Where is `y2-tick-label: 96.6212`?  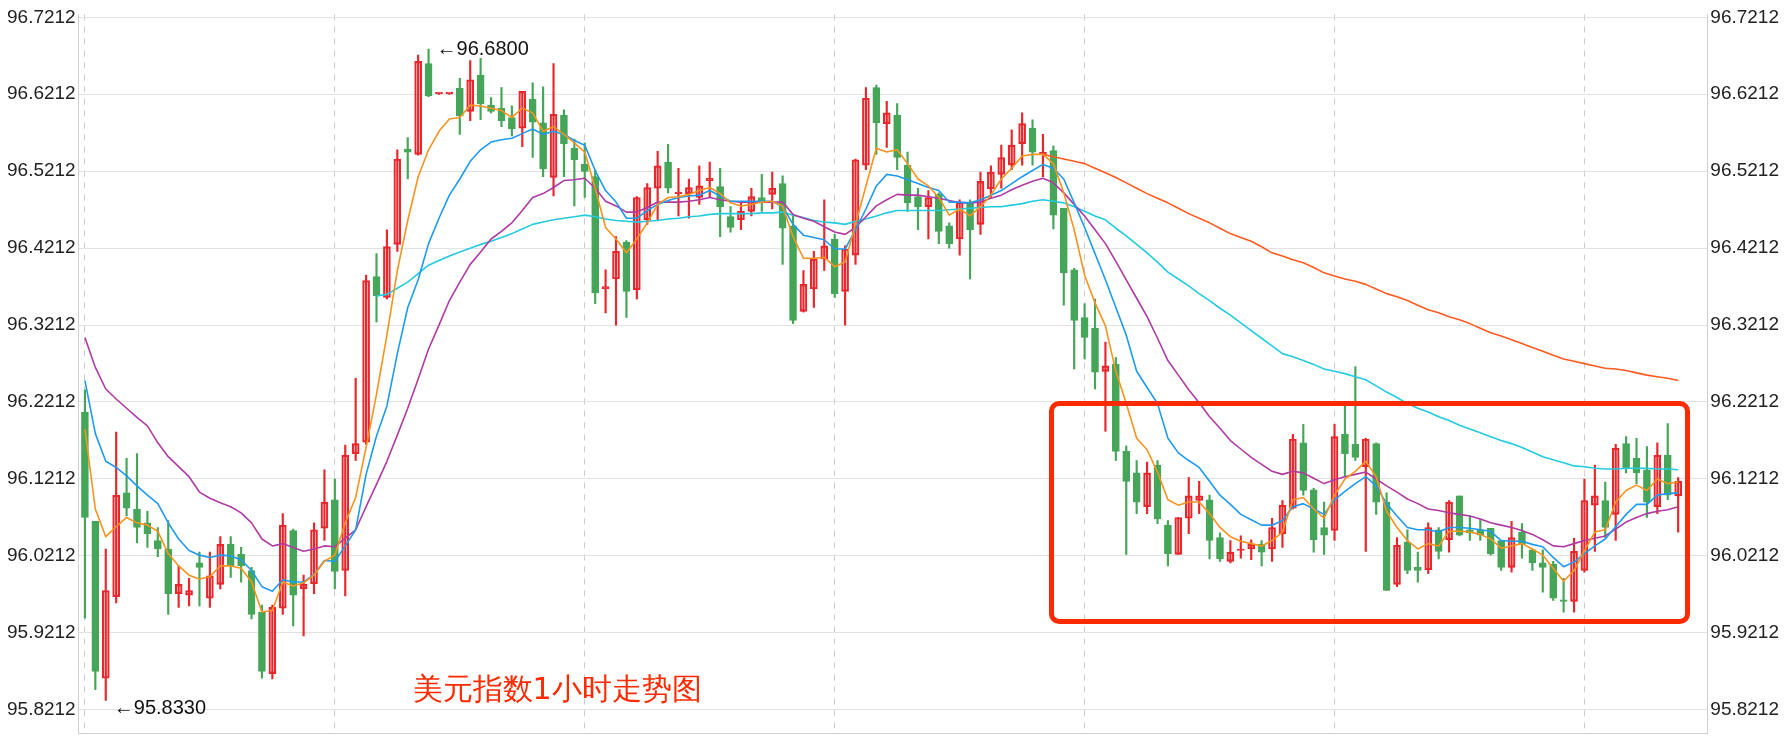
y2-tick-label: 96.6212 is located at coordinates (1745, 93).